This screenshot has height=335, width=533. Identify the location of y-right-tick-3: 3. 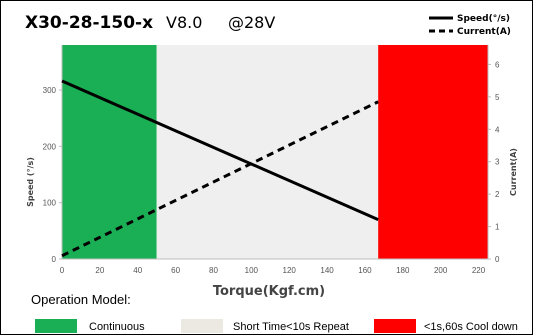
(497, 162).